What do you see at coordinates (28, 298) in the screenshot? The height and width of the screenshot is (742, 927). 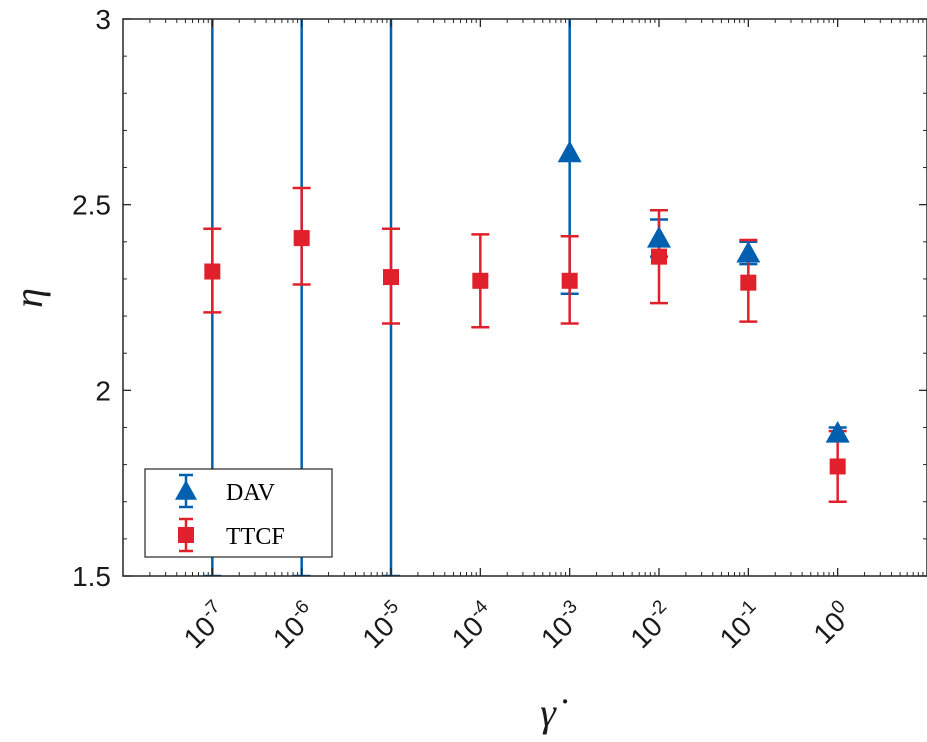 I see `y-axis-label: η` at bounding box center [28, 298].